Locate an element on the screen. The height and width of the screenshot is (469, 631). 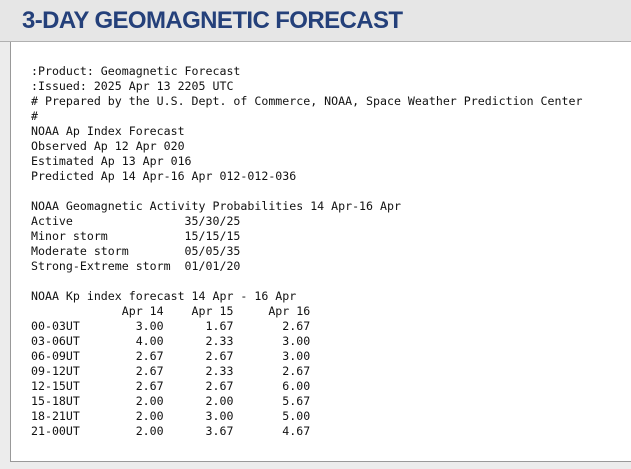
text-line: Strong-Extreme storm 01/01/20 is located at coordinates (136, 266).